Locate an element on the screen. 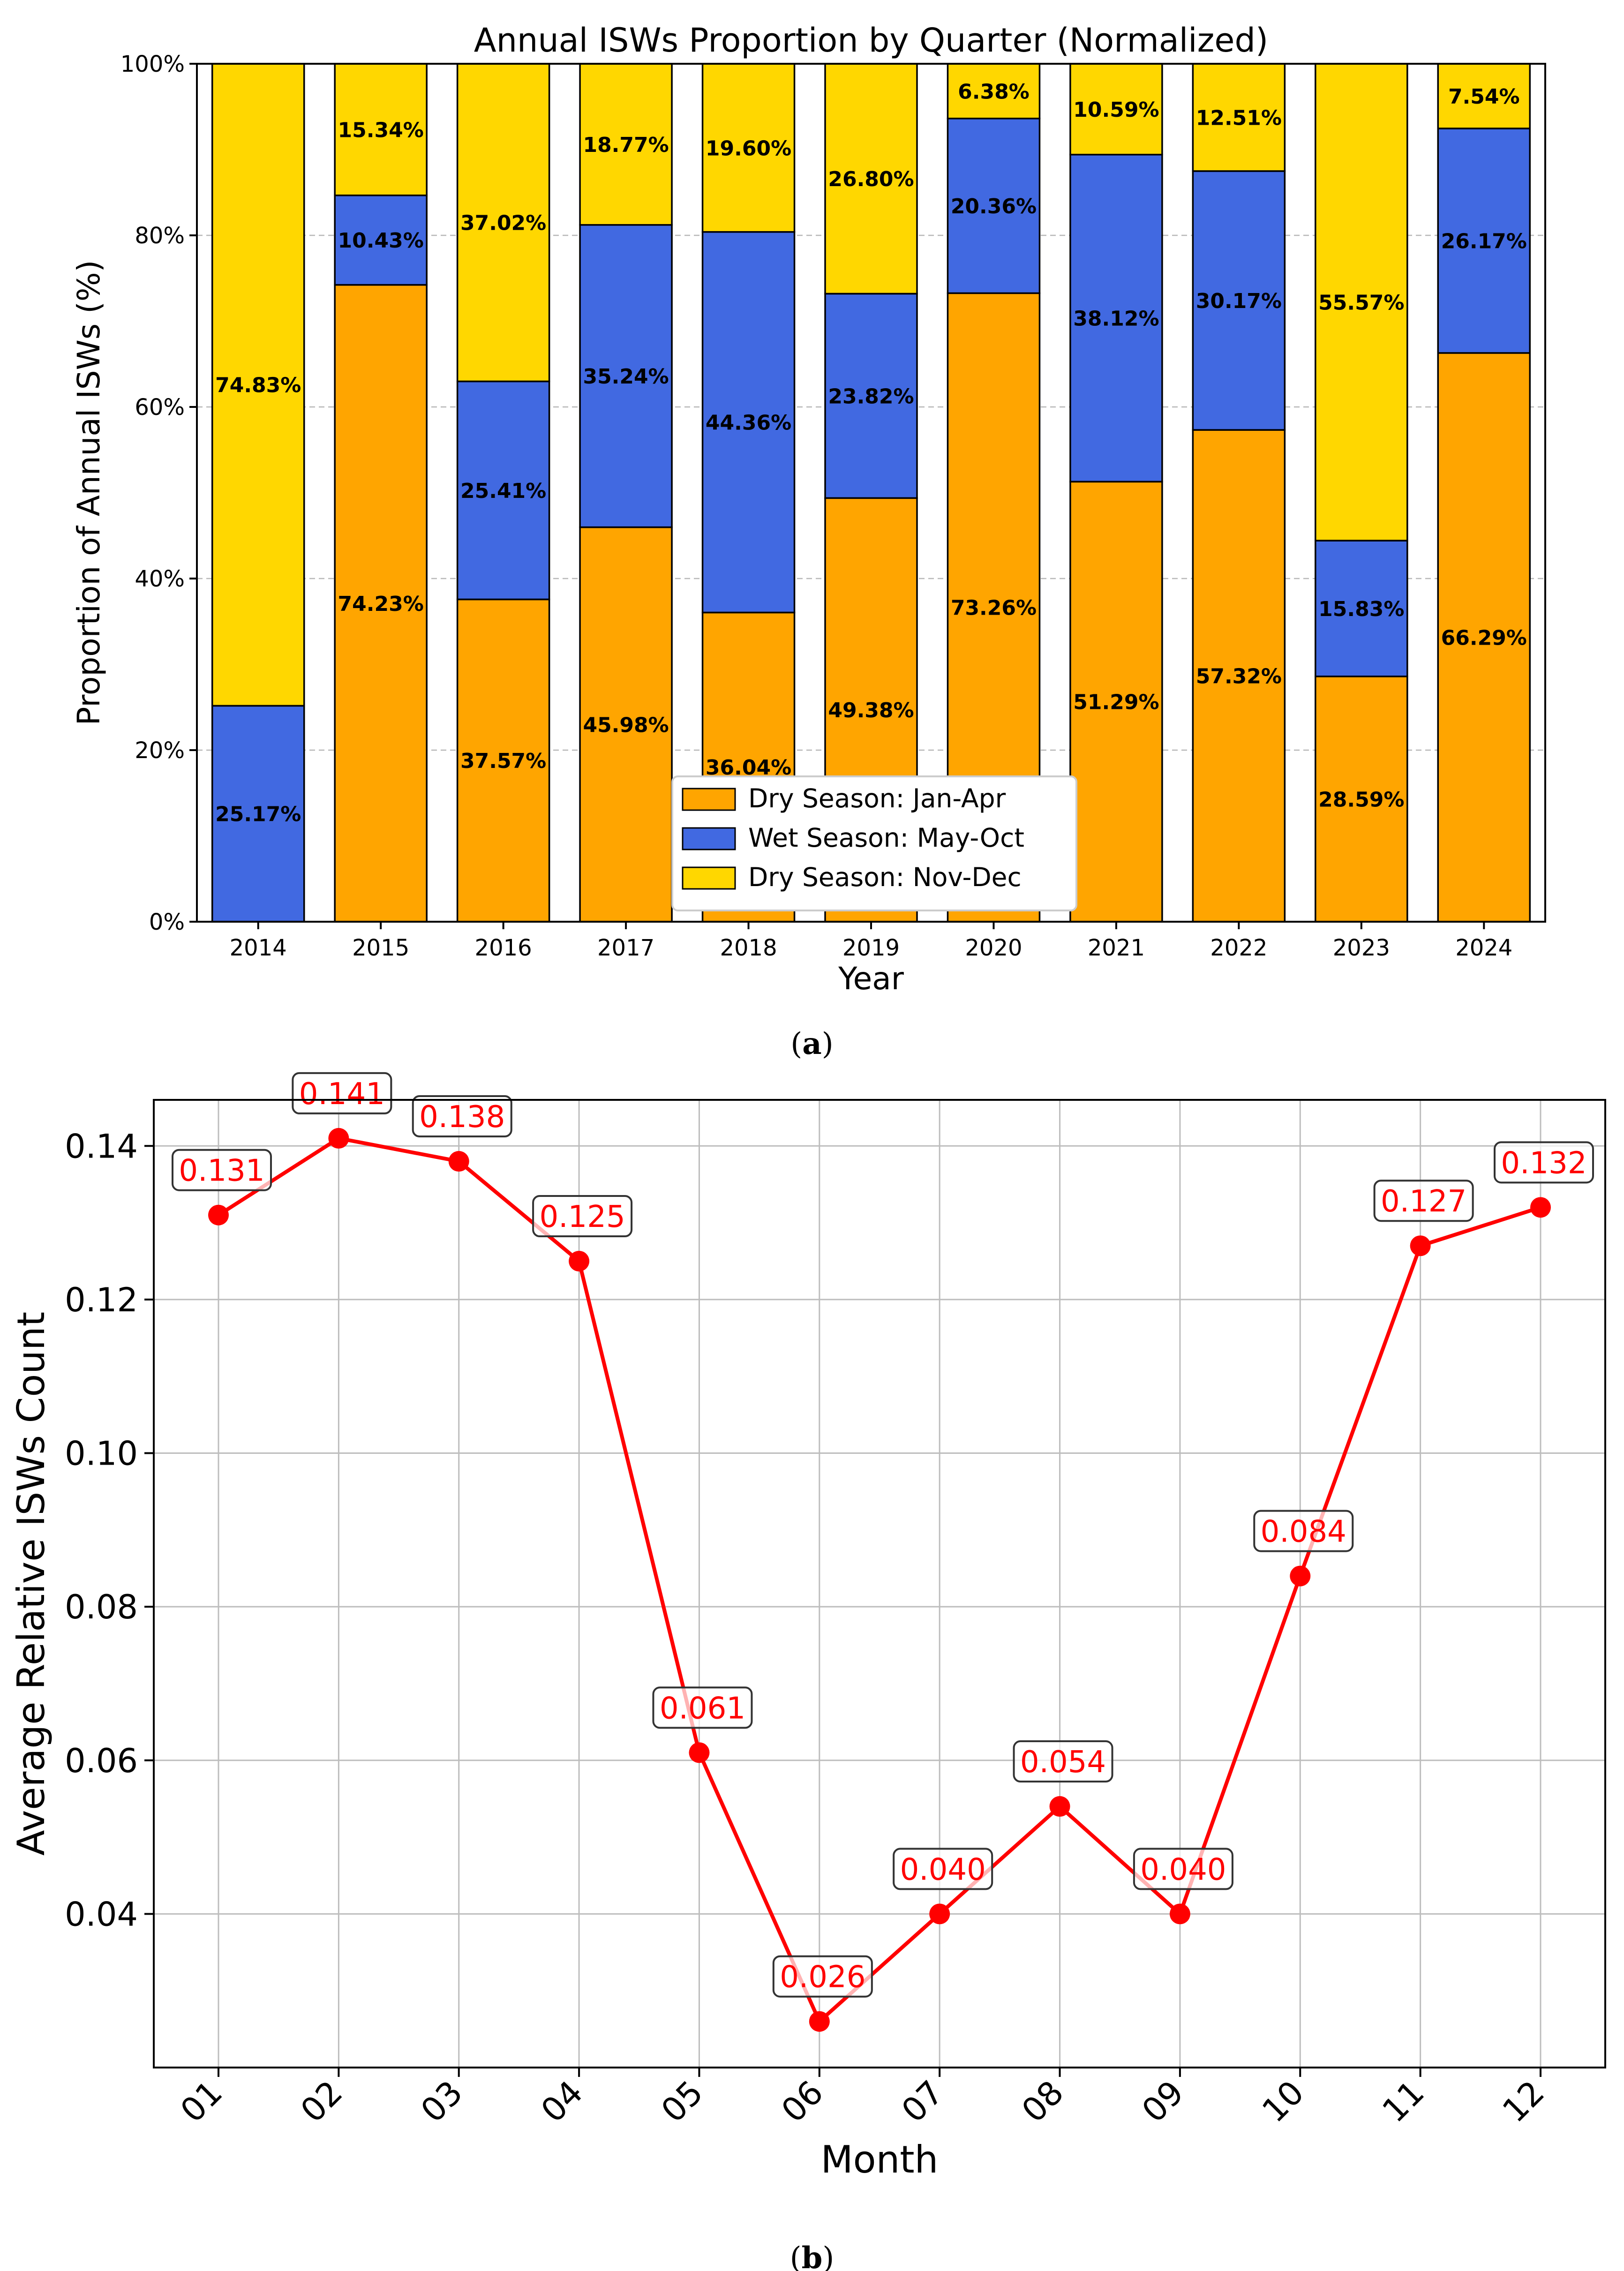  segment-value-label: 10.59% is located at coordinates (1116, 110).